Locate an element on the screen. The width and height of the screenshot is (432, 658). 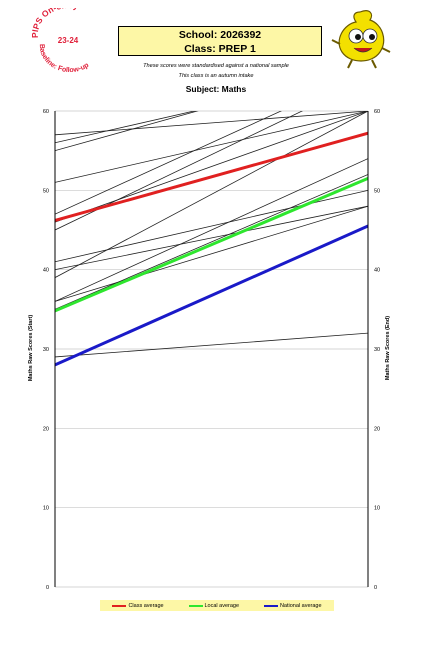
y-tick-left-label: 60 is located at coordinates (46, 112).